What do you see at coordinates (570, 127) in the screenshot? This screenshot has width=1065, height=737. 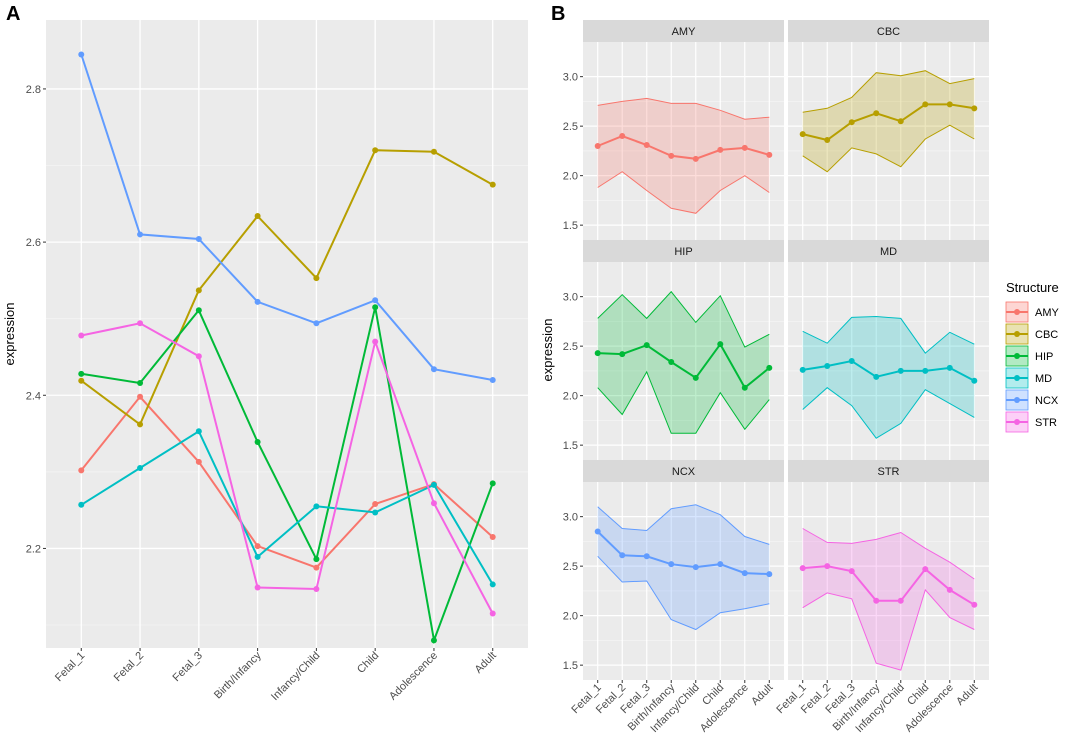 I see `facet-ytick-label: 2.5` at bounding box center [570, 127].